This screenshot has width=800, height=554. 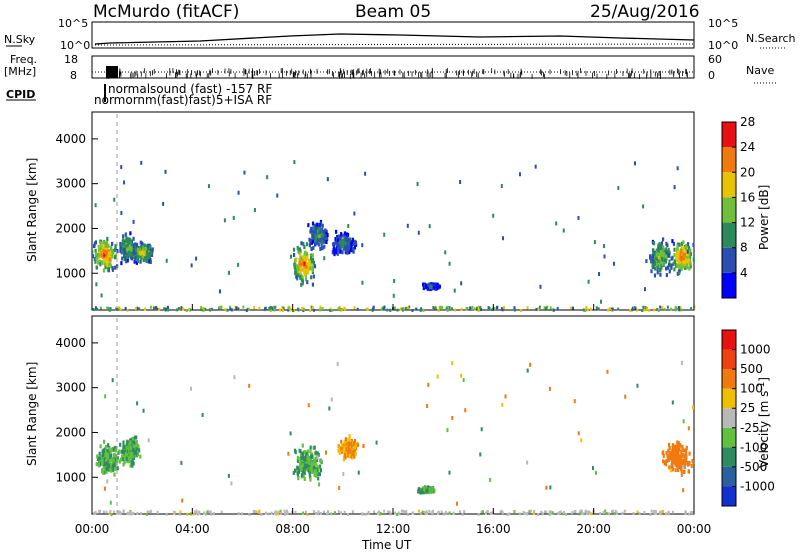 What do you see at coordinates (192, 529) in the screenshot?
I see `x-tick-label: 04:00` at bounding box center [192, 529].